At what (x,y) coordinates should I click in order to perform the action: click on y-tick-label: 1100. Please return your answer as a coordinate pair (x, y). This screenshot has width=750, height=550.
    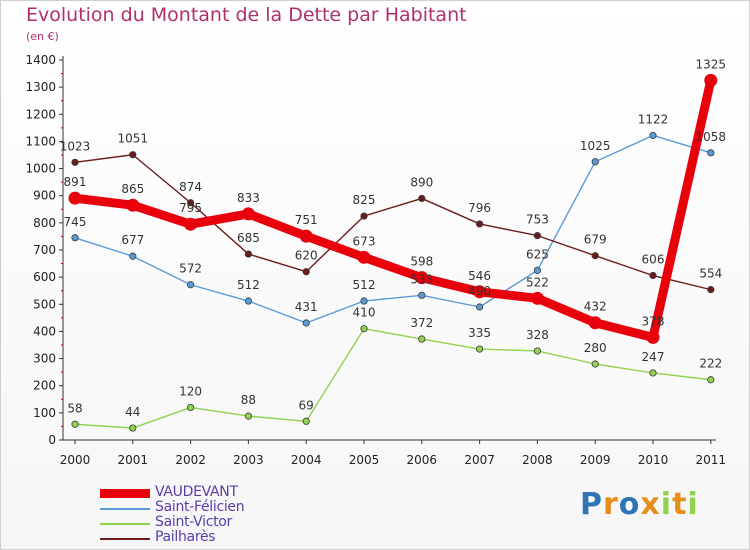
    Looking at the image, I should click on (40, 141).